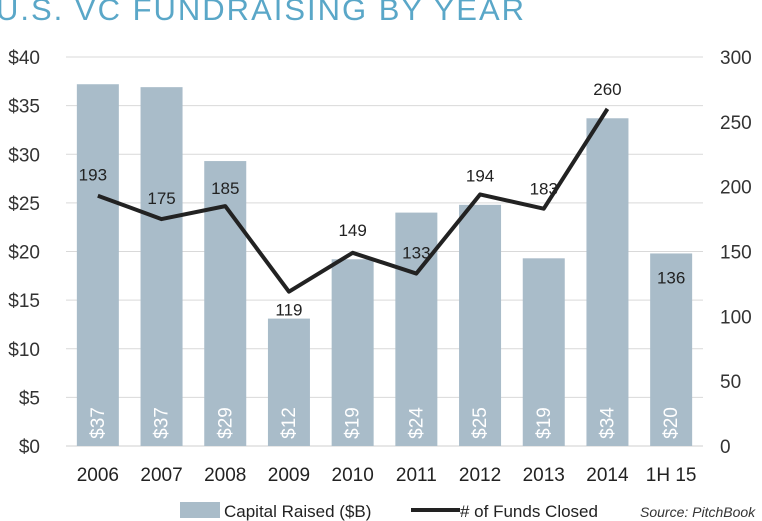  I want to click on left-axis-tick-label: $10, so click(24, 350).